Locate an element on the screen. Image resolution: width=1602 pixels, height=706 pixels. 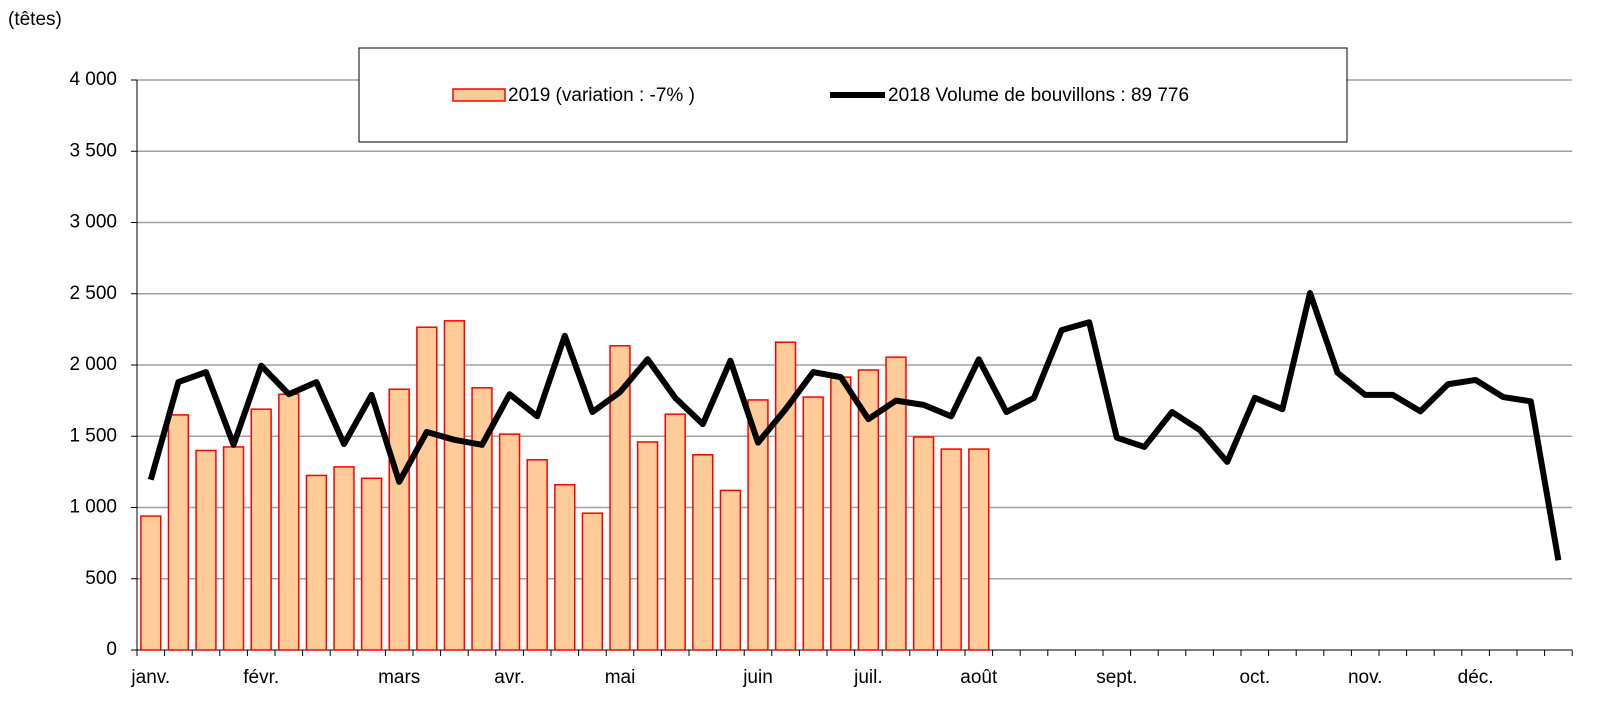
y-tick-label: 1 000 is located at coordinates (93, 507).